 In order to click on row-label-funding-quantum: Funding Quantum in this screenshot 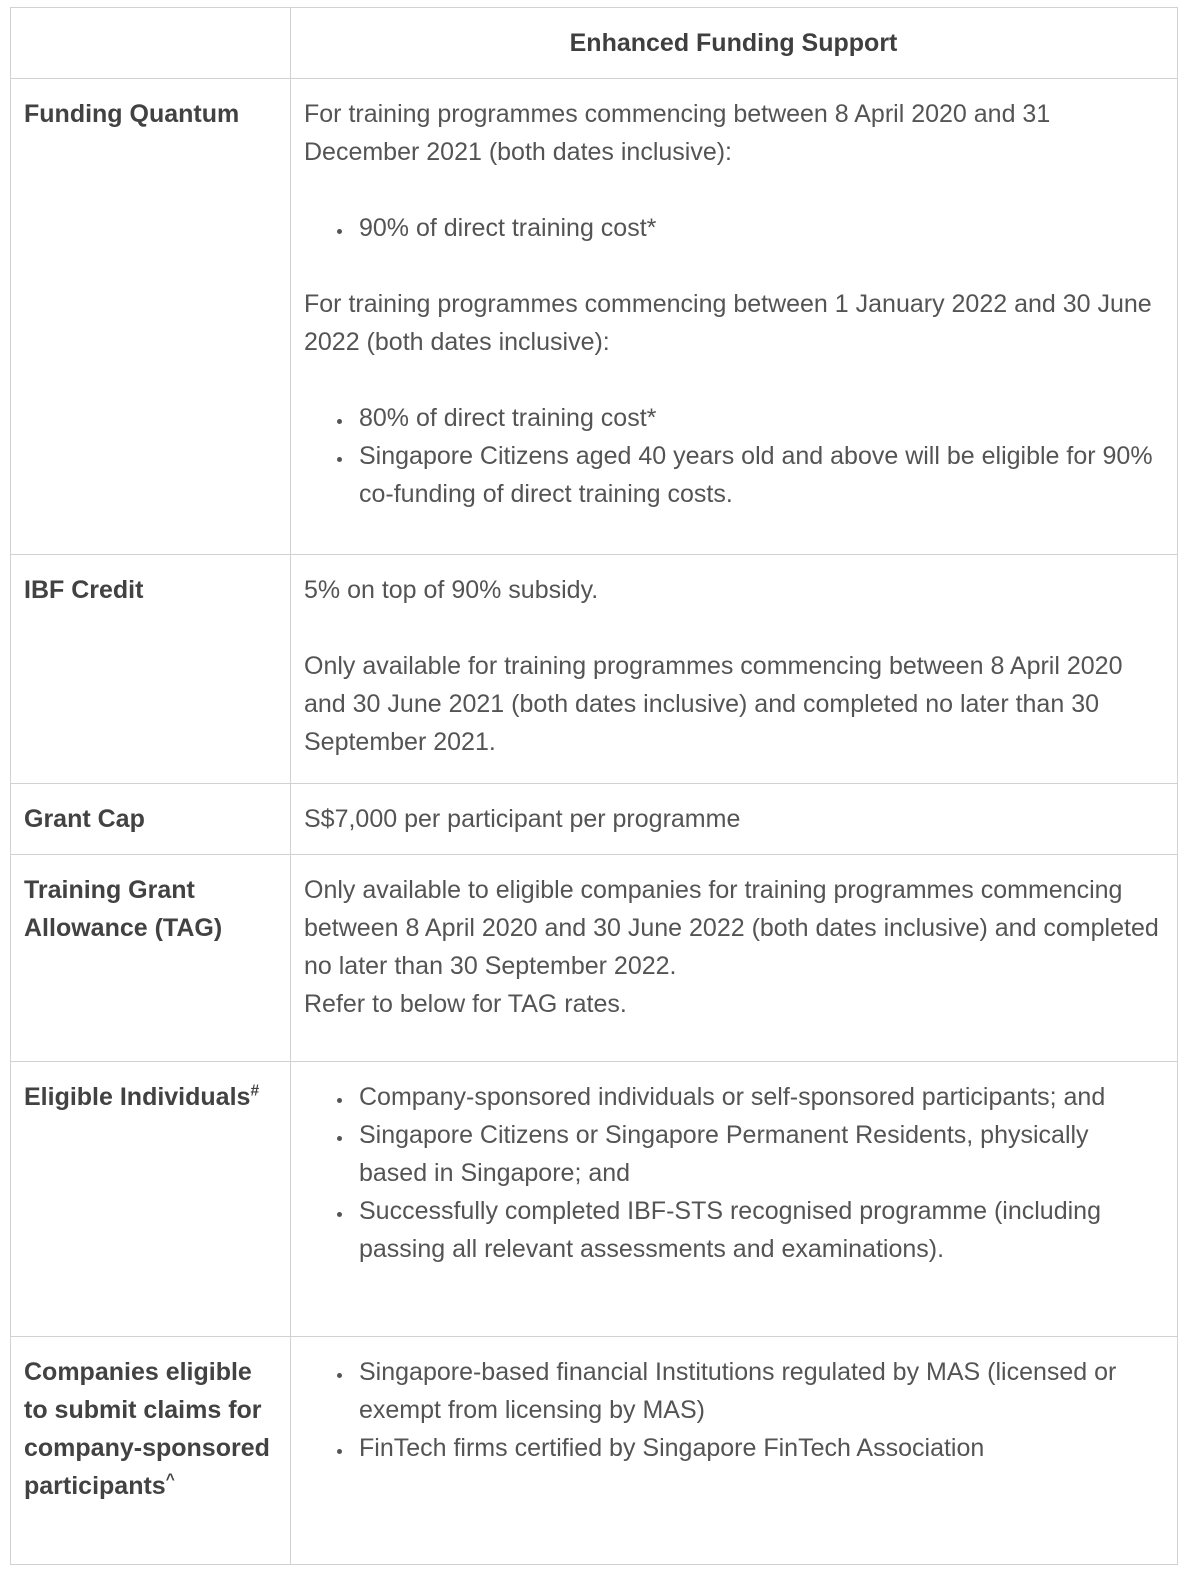, I will do `click(150, 316)`.